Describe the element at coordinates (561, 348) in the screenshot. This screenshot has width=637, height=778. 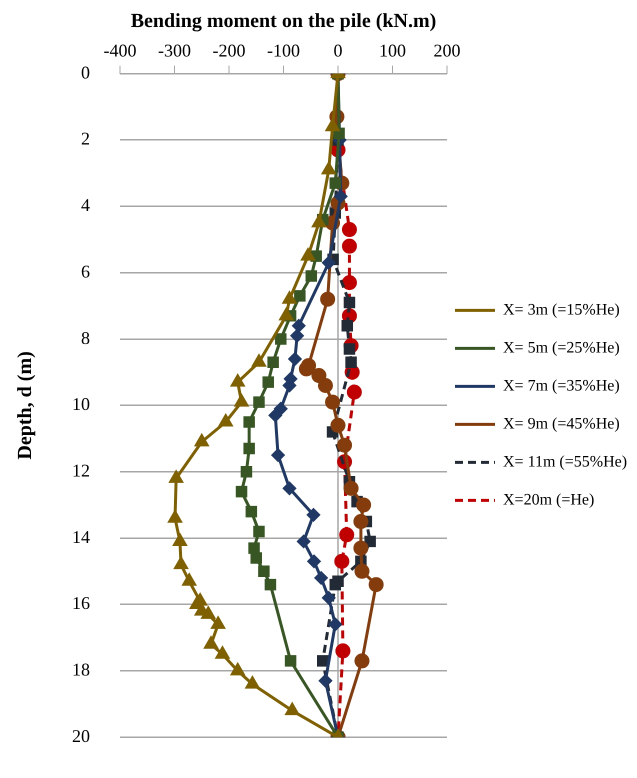
I see `legend-label: X= 5m (=25%He)` at that location.